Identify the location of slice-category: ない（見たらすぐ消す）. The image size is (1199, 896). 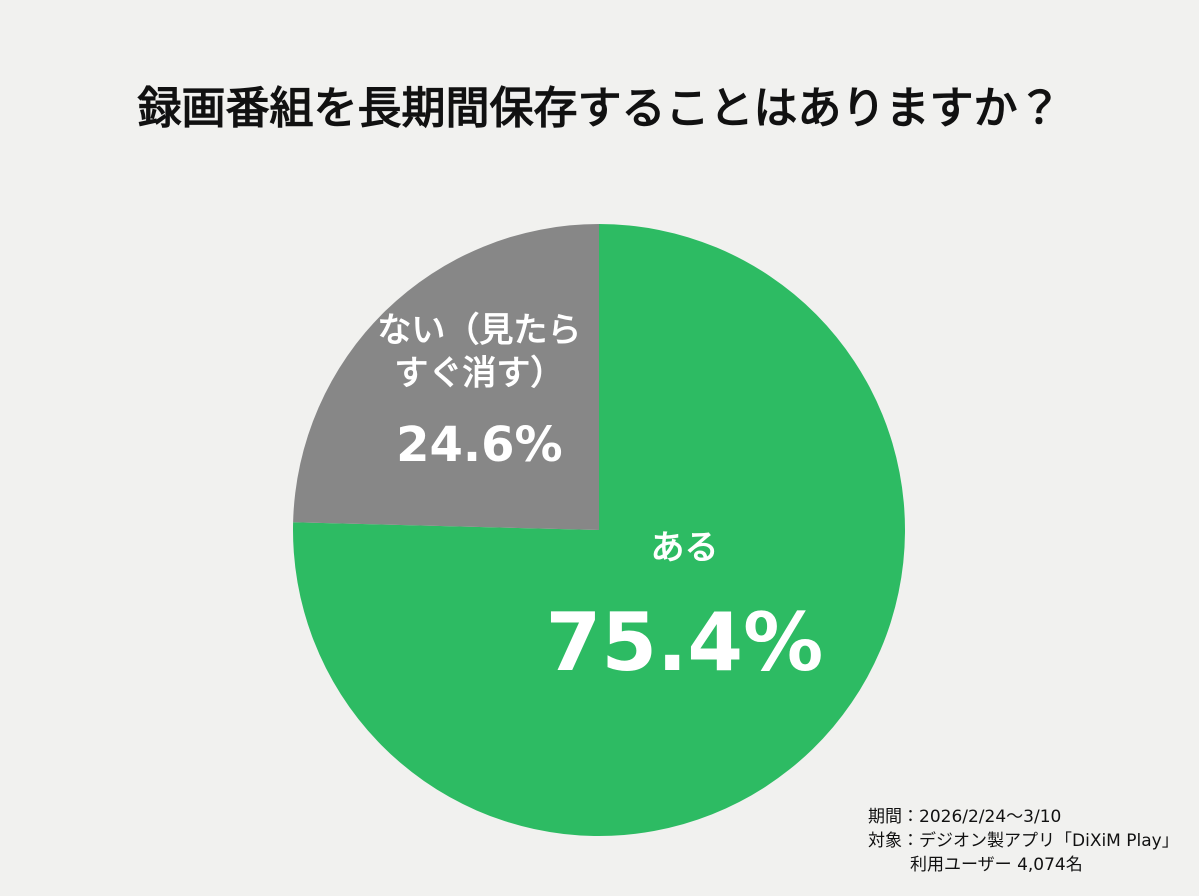
(479, 352).